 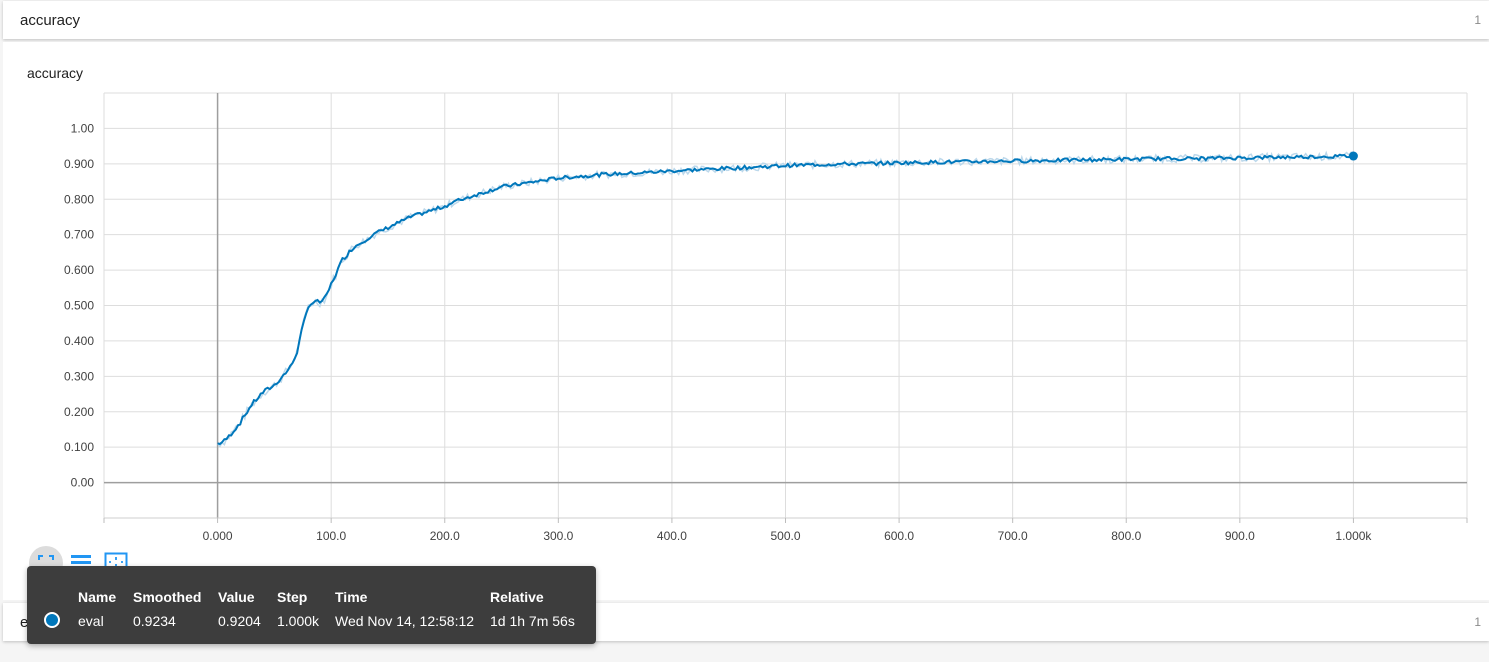 What do you see at coordinates (899, 536) in the screenshot?
I see `x-tick-label: 600.0` at bounding box center [899, 536].